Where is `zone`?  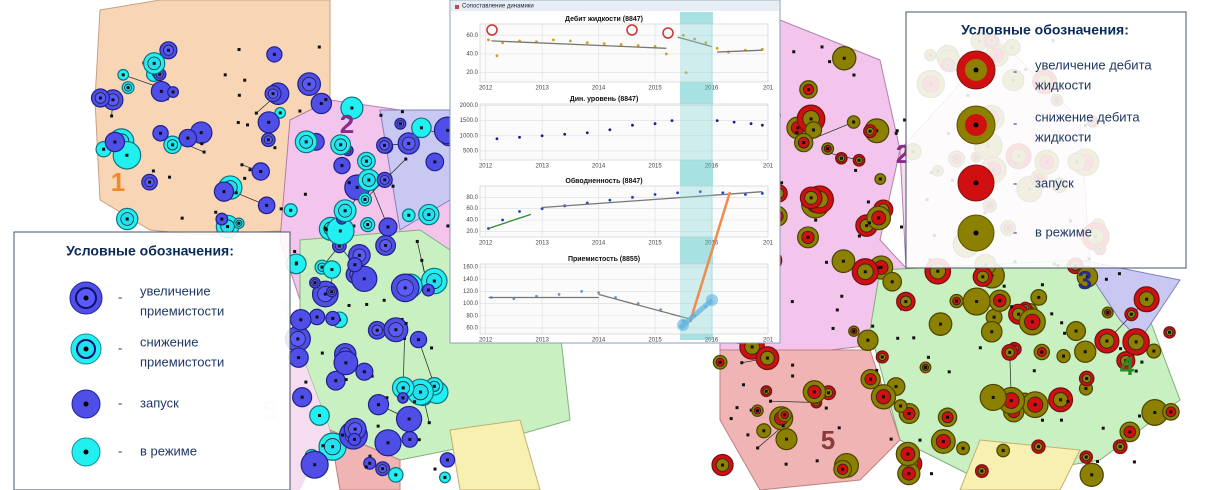 zone is located at coordinates (495, 454).